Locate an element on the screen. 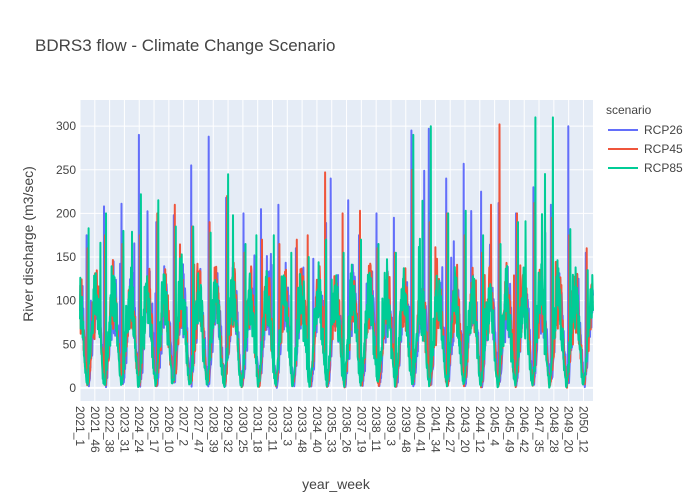 The width and height of the screenshot is (700, 500). x-tick-label: 2041_34 is located at coordinates (435, 429).